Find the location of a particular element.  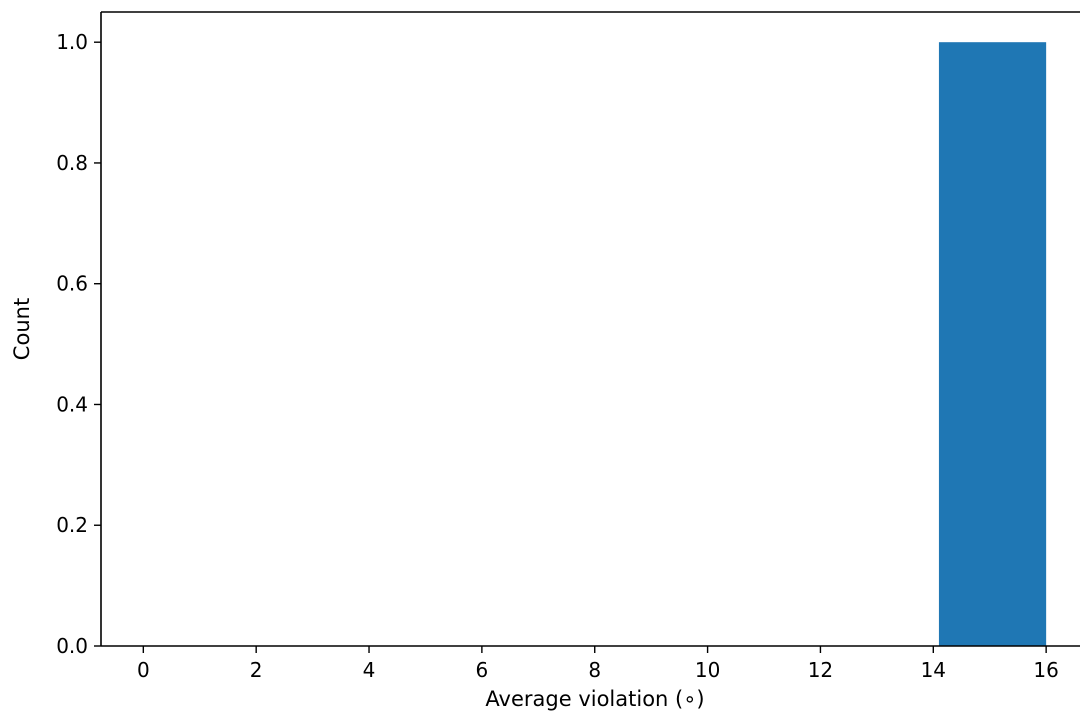

x-tick-label: 4 is located at coordinates (369, 670).